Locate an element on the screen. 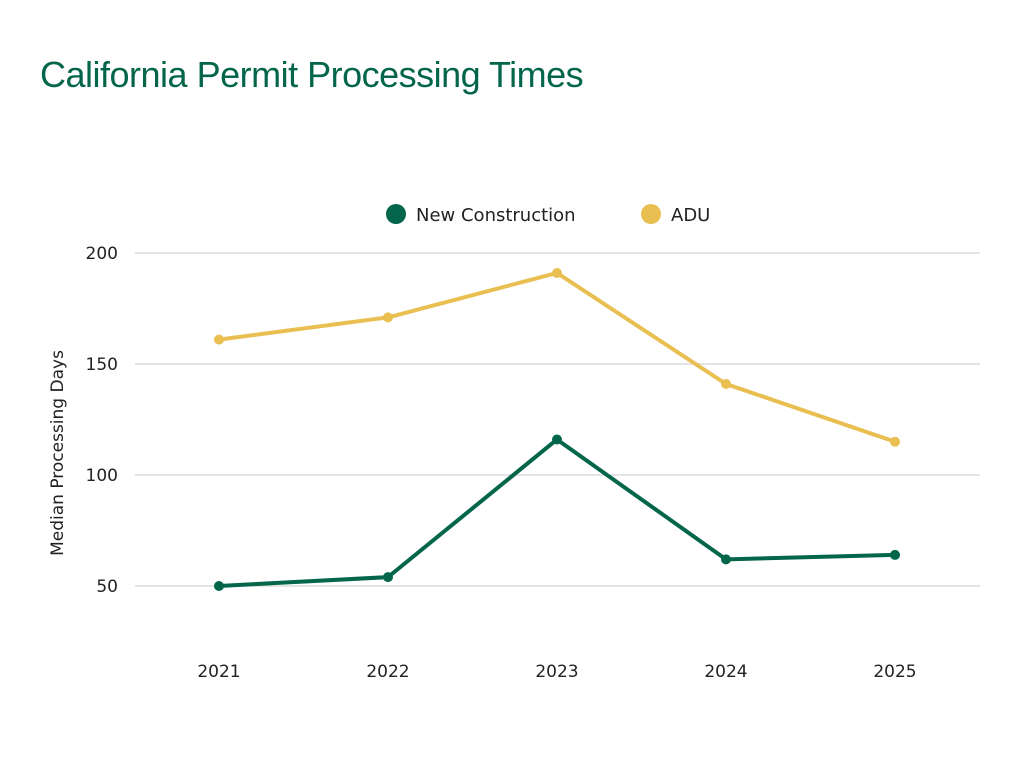  y-tick-label: 100 is located at coordinates (102, 476).